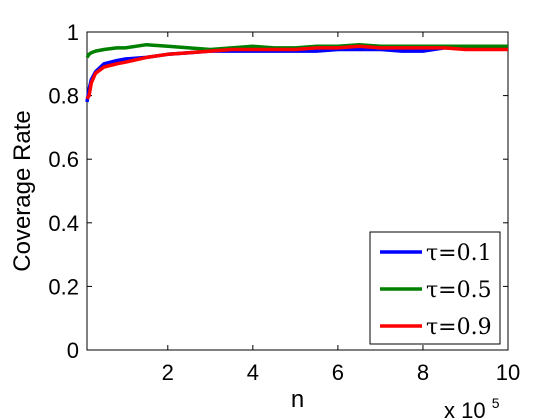 Image resolution: width=560 pixels, height=420 pixels. What do you see at coordinates (73, 350) in the screenshot?
I see `y-tick-label: 0` at bounding box center [73, 350].